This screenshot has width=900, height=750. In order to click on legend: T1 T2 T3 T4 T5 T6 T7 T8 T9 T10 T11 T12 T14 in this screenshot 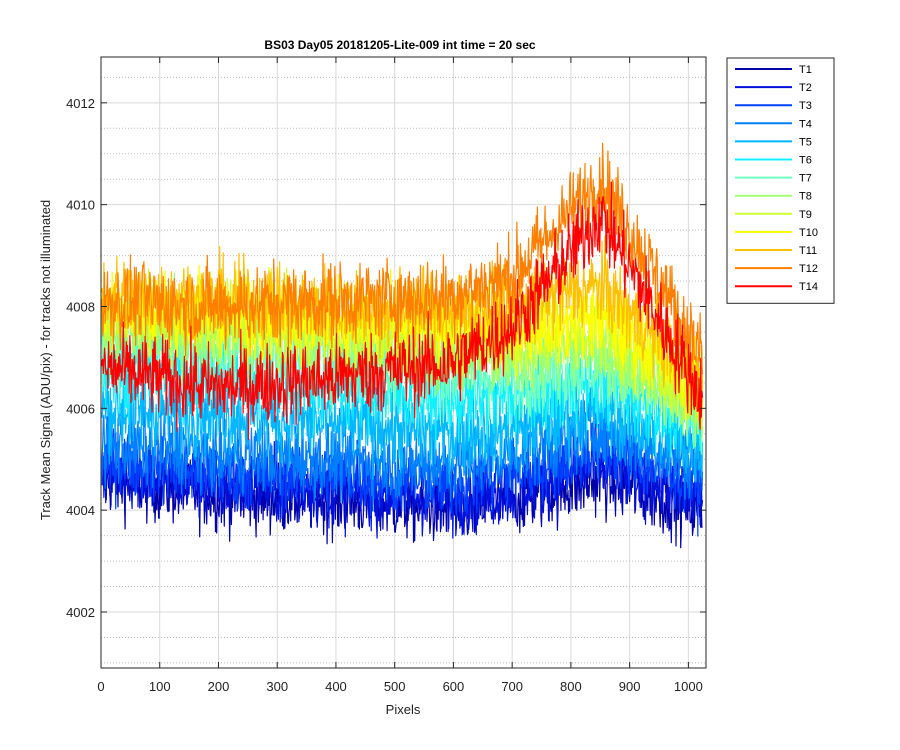, I will do `click(780, 180)`.